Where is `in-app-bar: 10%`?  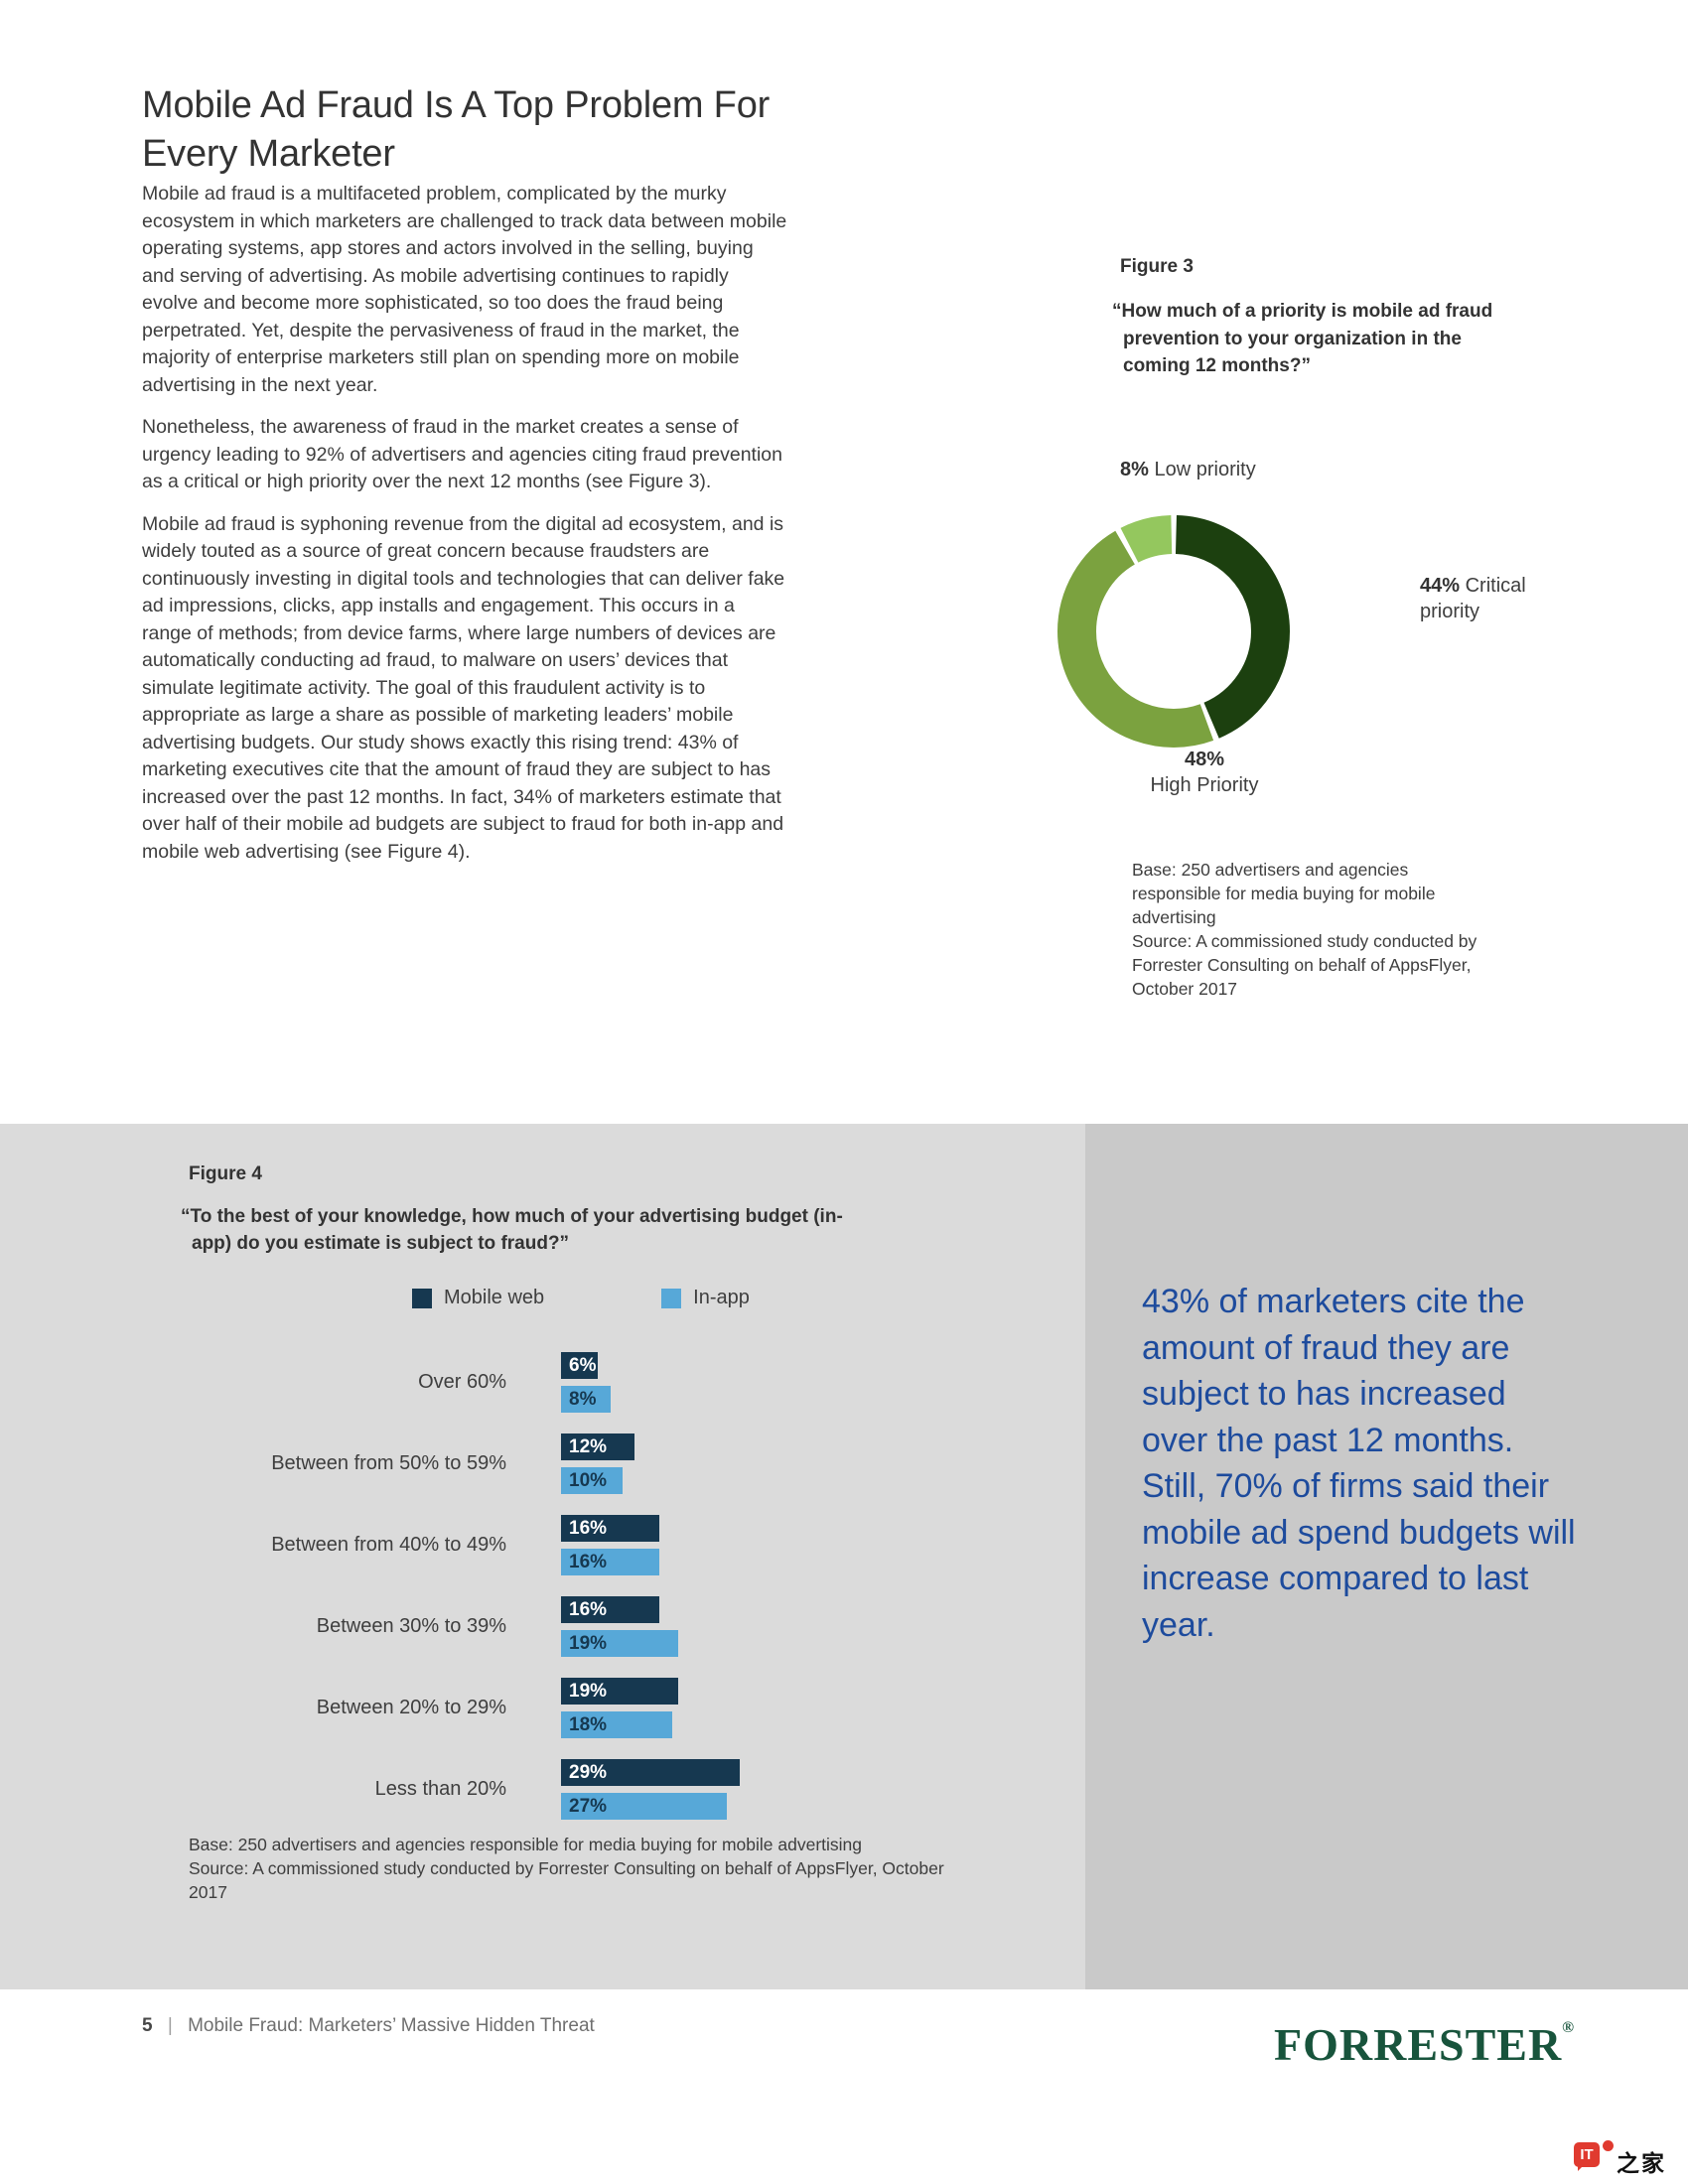
in-app-bar: 10% is located at coordinates (592, 1480).